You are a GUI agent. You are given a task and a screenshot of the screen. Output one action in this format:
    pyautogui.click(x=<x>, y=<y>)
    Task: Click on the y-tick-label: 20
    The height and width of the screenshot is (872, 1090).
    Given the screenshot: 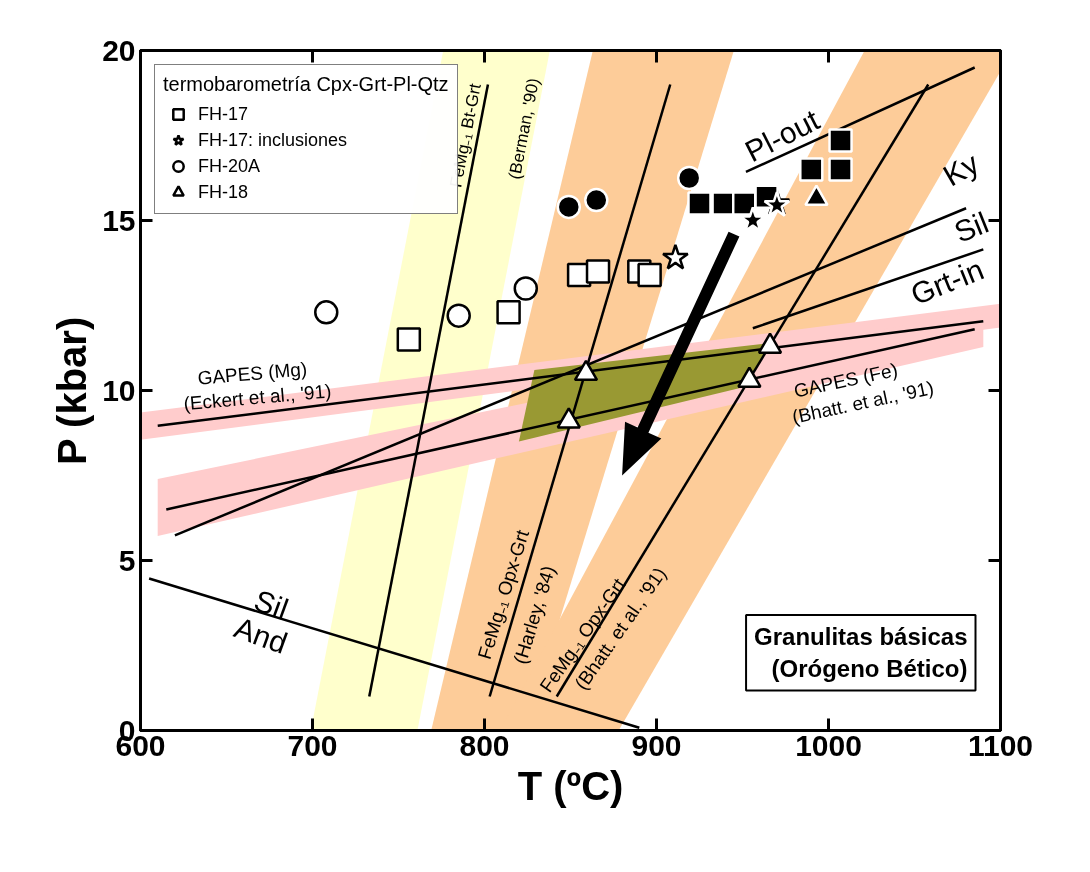 What is the action you would take?
    pyautogui.click(x=119, y=50)
    